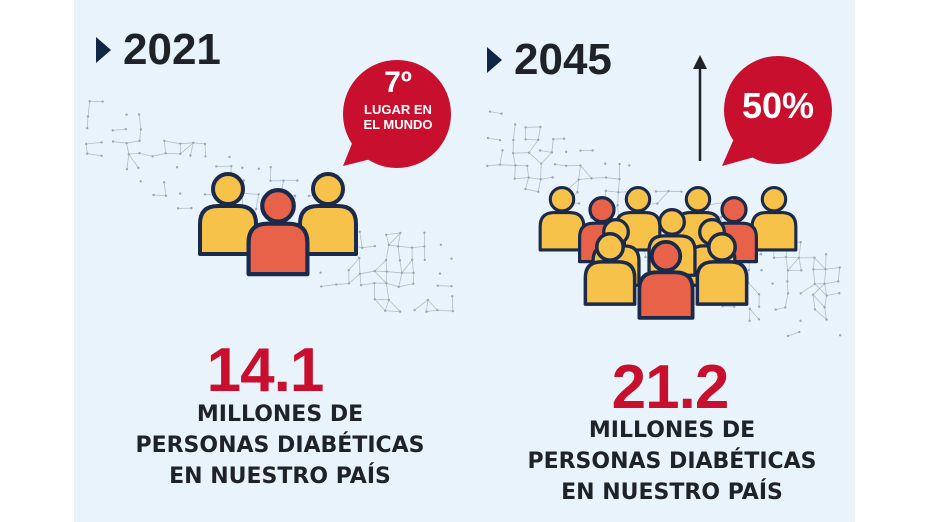 The image size is (928, 522). I want to click on ranking-bubble: 7º LUGAR EN EL MUNDO, so click(398, 99).